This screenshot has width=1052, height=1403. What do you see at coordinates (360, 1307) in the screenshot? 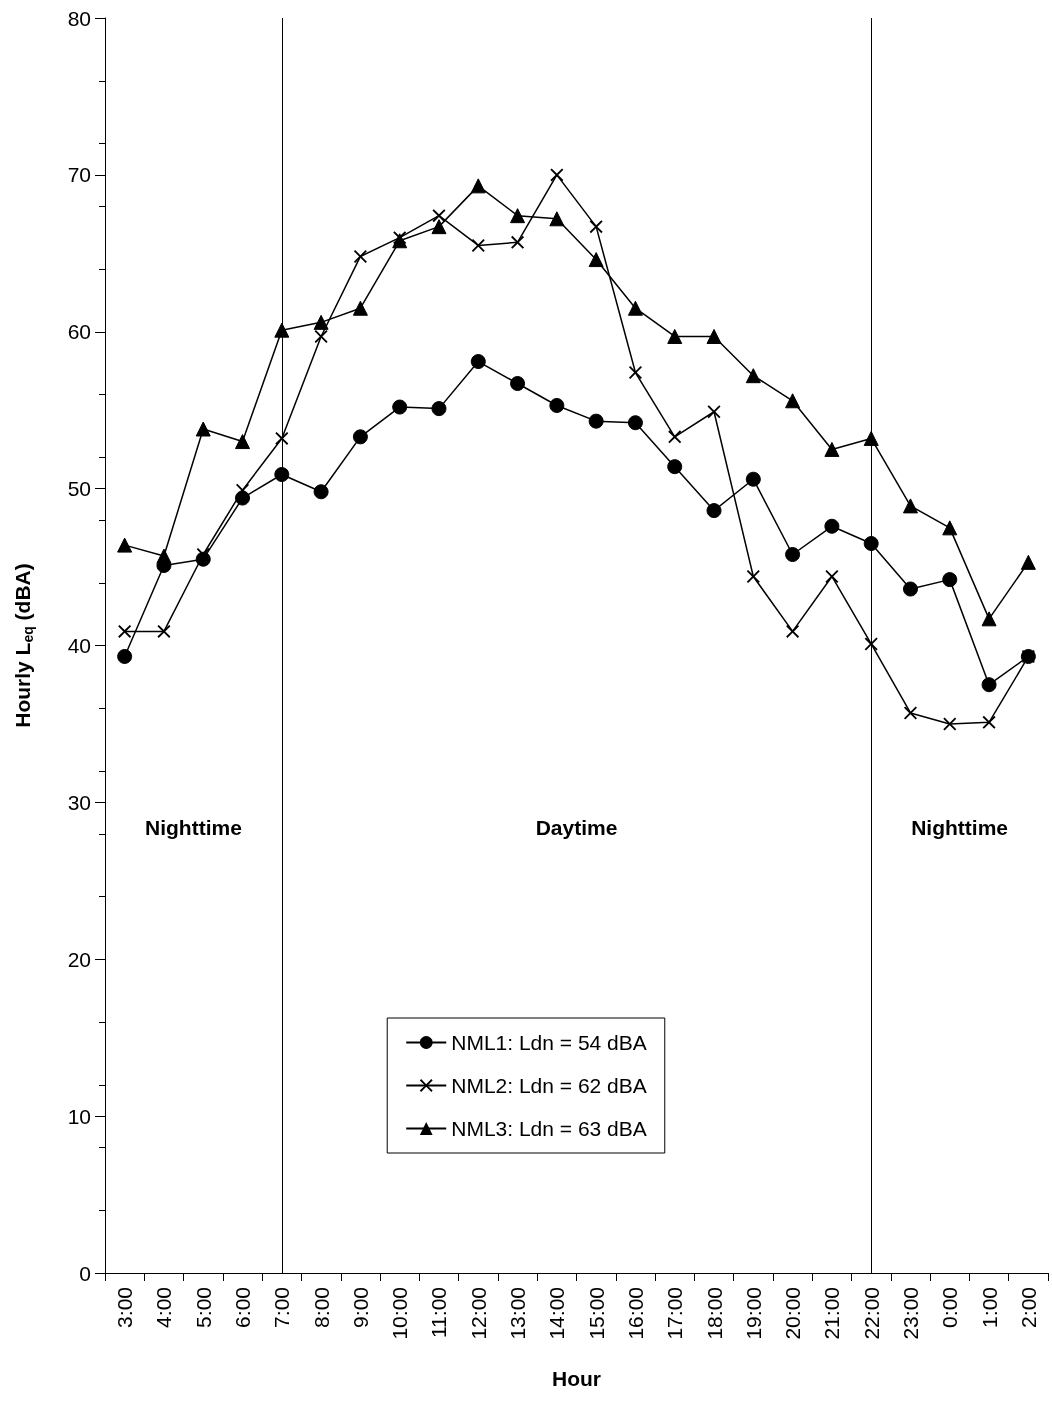
I see `x-tick-label: 9:00` at bounding box center [360, 1307].